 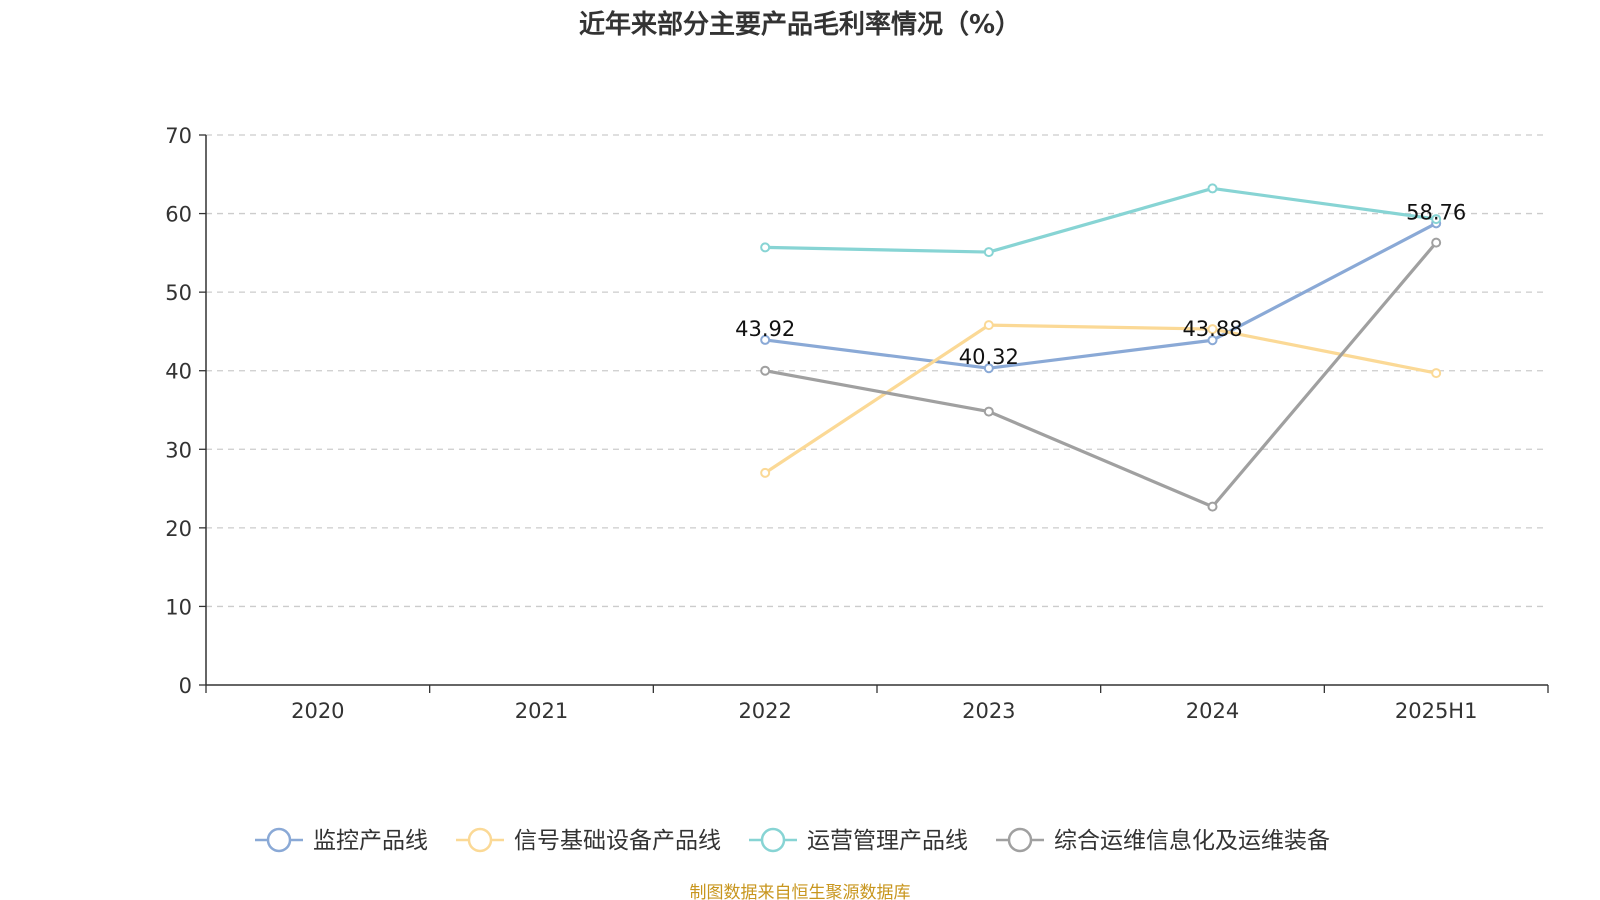 I want to click on legend-item: 运营管理产品线, so click(x=858, y=840).